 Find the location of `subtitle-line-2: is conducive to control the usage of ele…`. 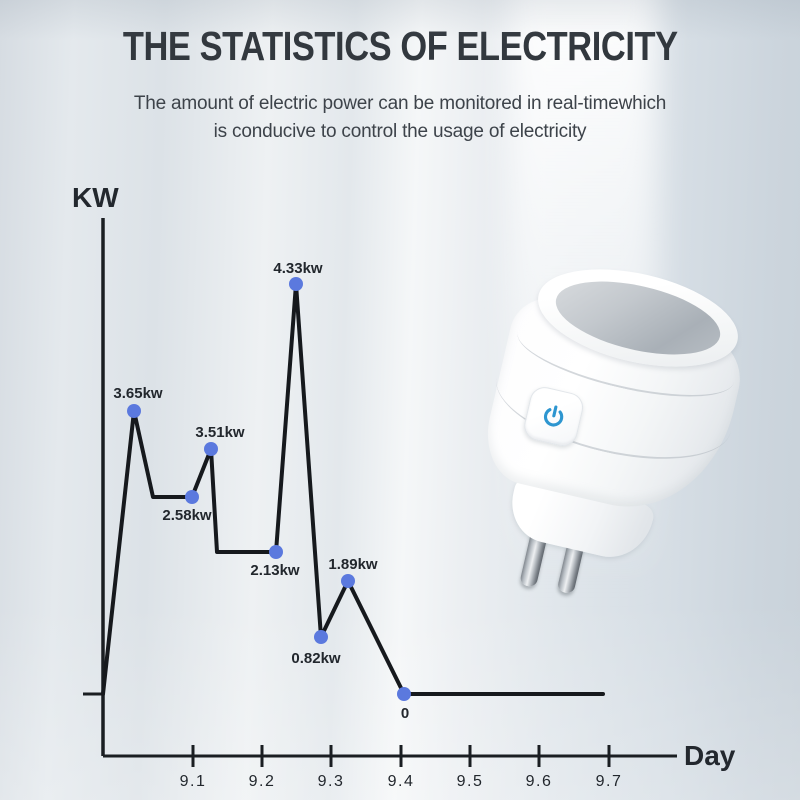

subtitle-line-2: is conducive to control the usage of ele… is located at coordinates (400, 131).